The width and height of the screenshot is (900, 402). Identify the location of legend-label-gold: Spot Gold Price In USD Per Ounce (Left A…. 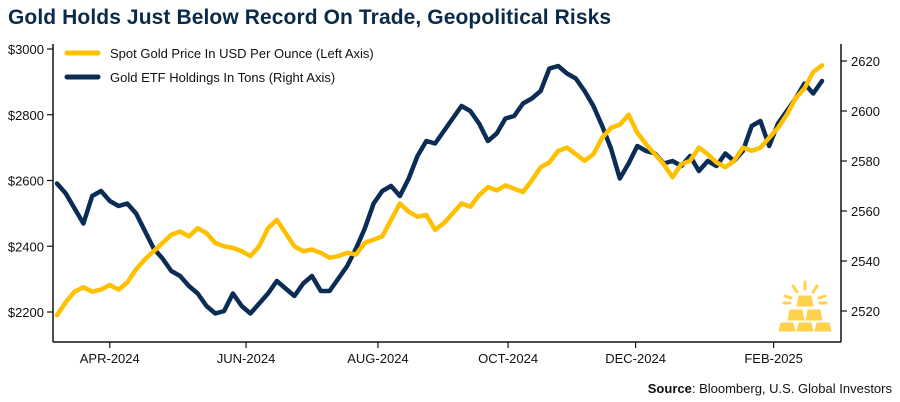
(242, 53).